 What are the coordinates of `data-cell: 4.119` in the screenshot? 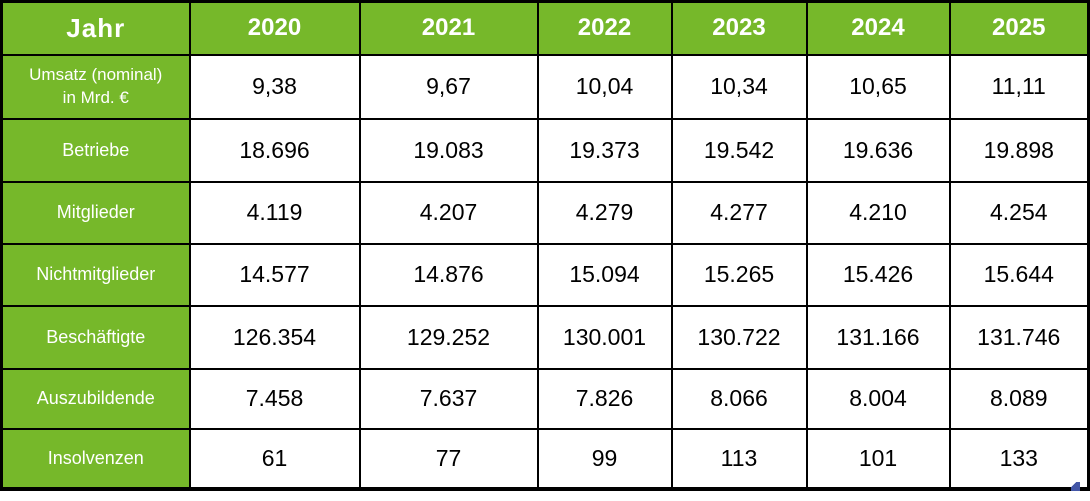 It's located at (274, 212).